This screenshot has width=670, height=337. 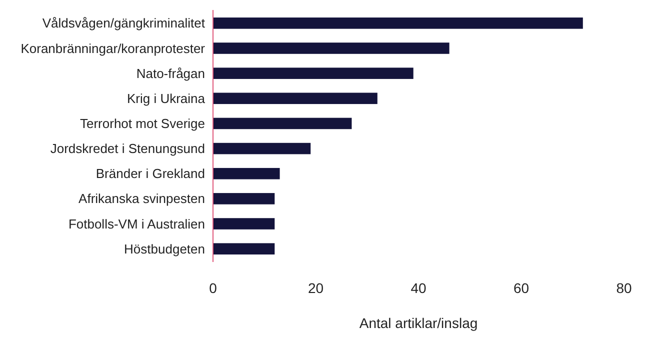 I want to click on x-tick-label: 60, so click(x=521, y=288).